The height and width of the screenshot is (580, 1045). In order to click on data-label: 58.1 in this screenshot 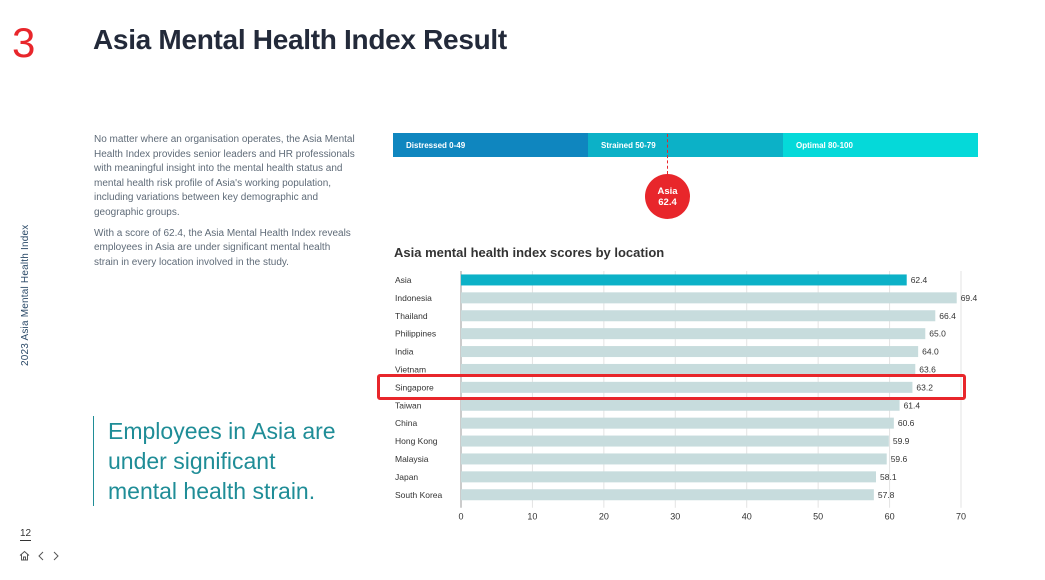, I will do `click(888, 477)`.